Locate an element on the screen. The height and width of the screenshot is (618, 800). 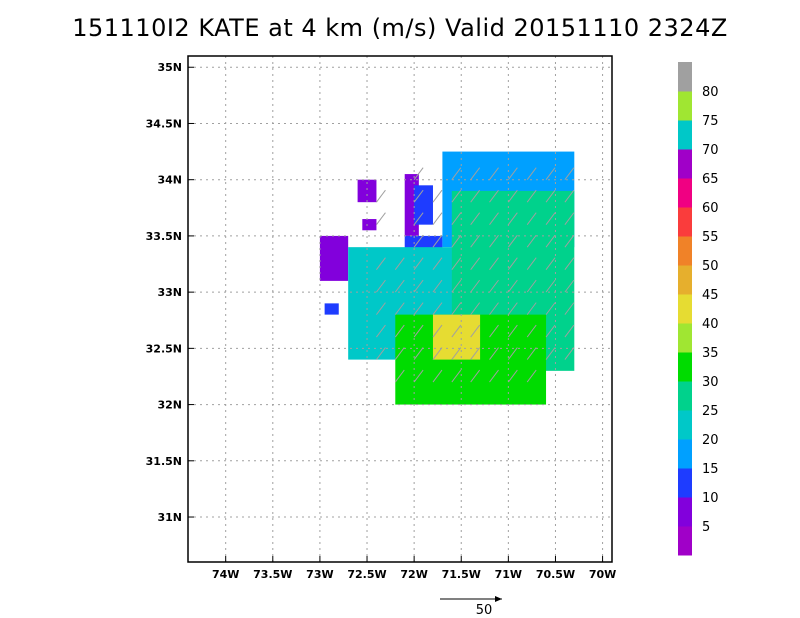
y-tick-label-3: 32.5N is located at coordinates (164, 348).